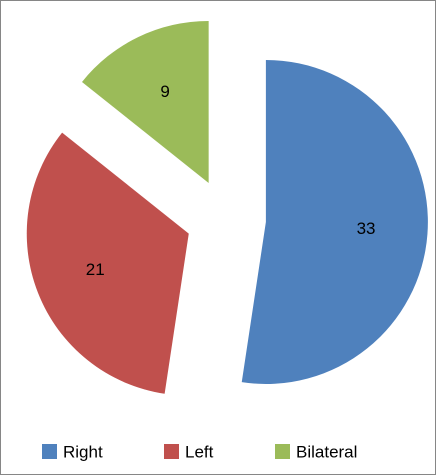  I want to click on pie-slice, so click(145, 101).